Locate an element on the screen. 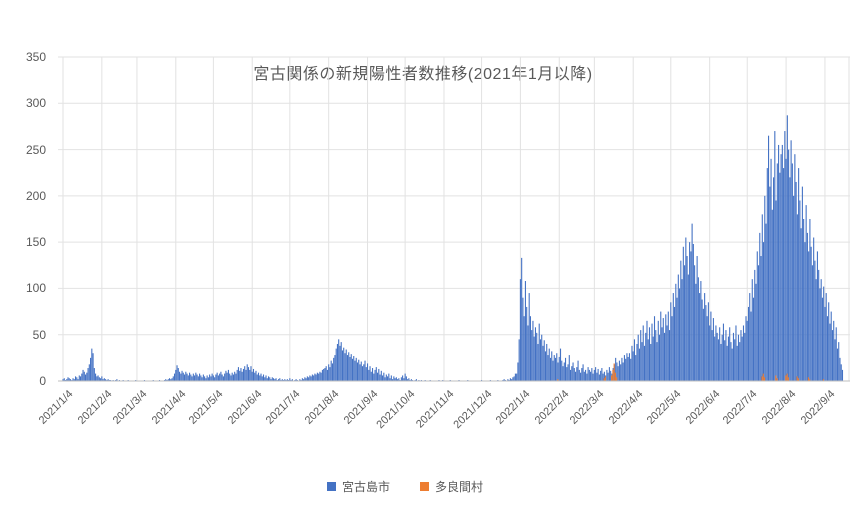 The width and height of the screenshot is (854, 523). y-axis-tick-label: 350 is located at coordinates (35, 57).